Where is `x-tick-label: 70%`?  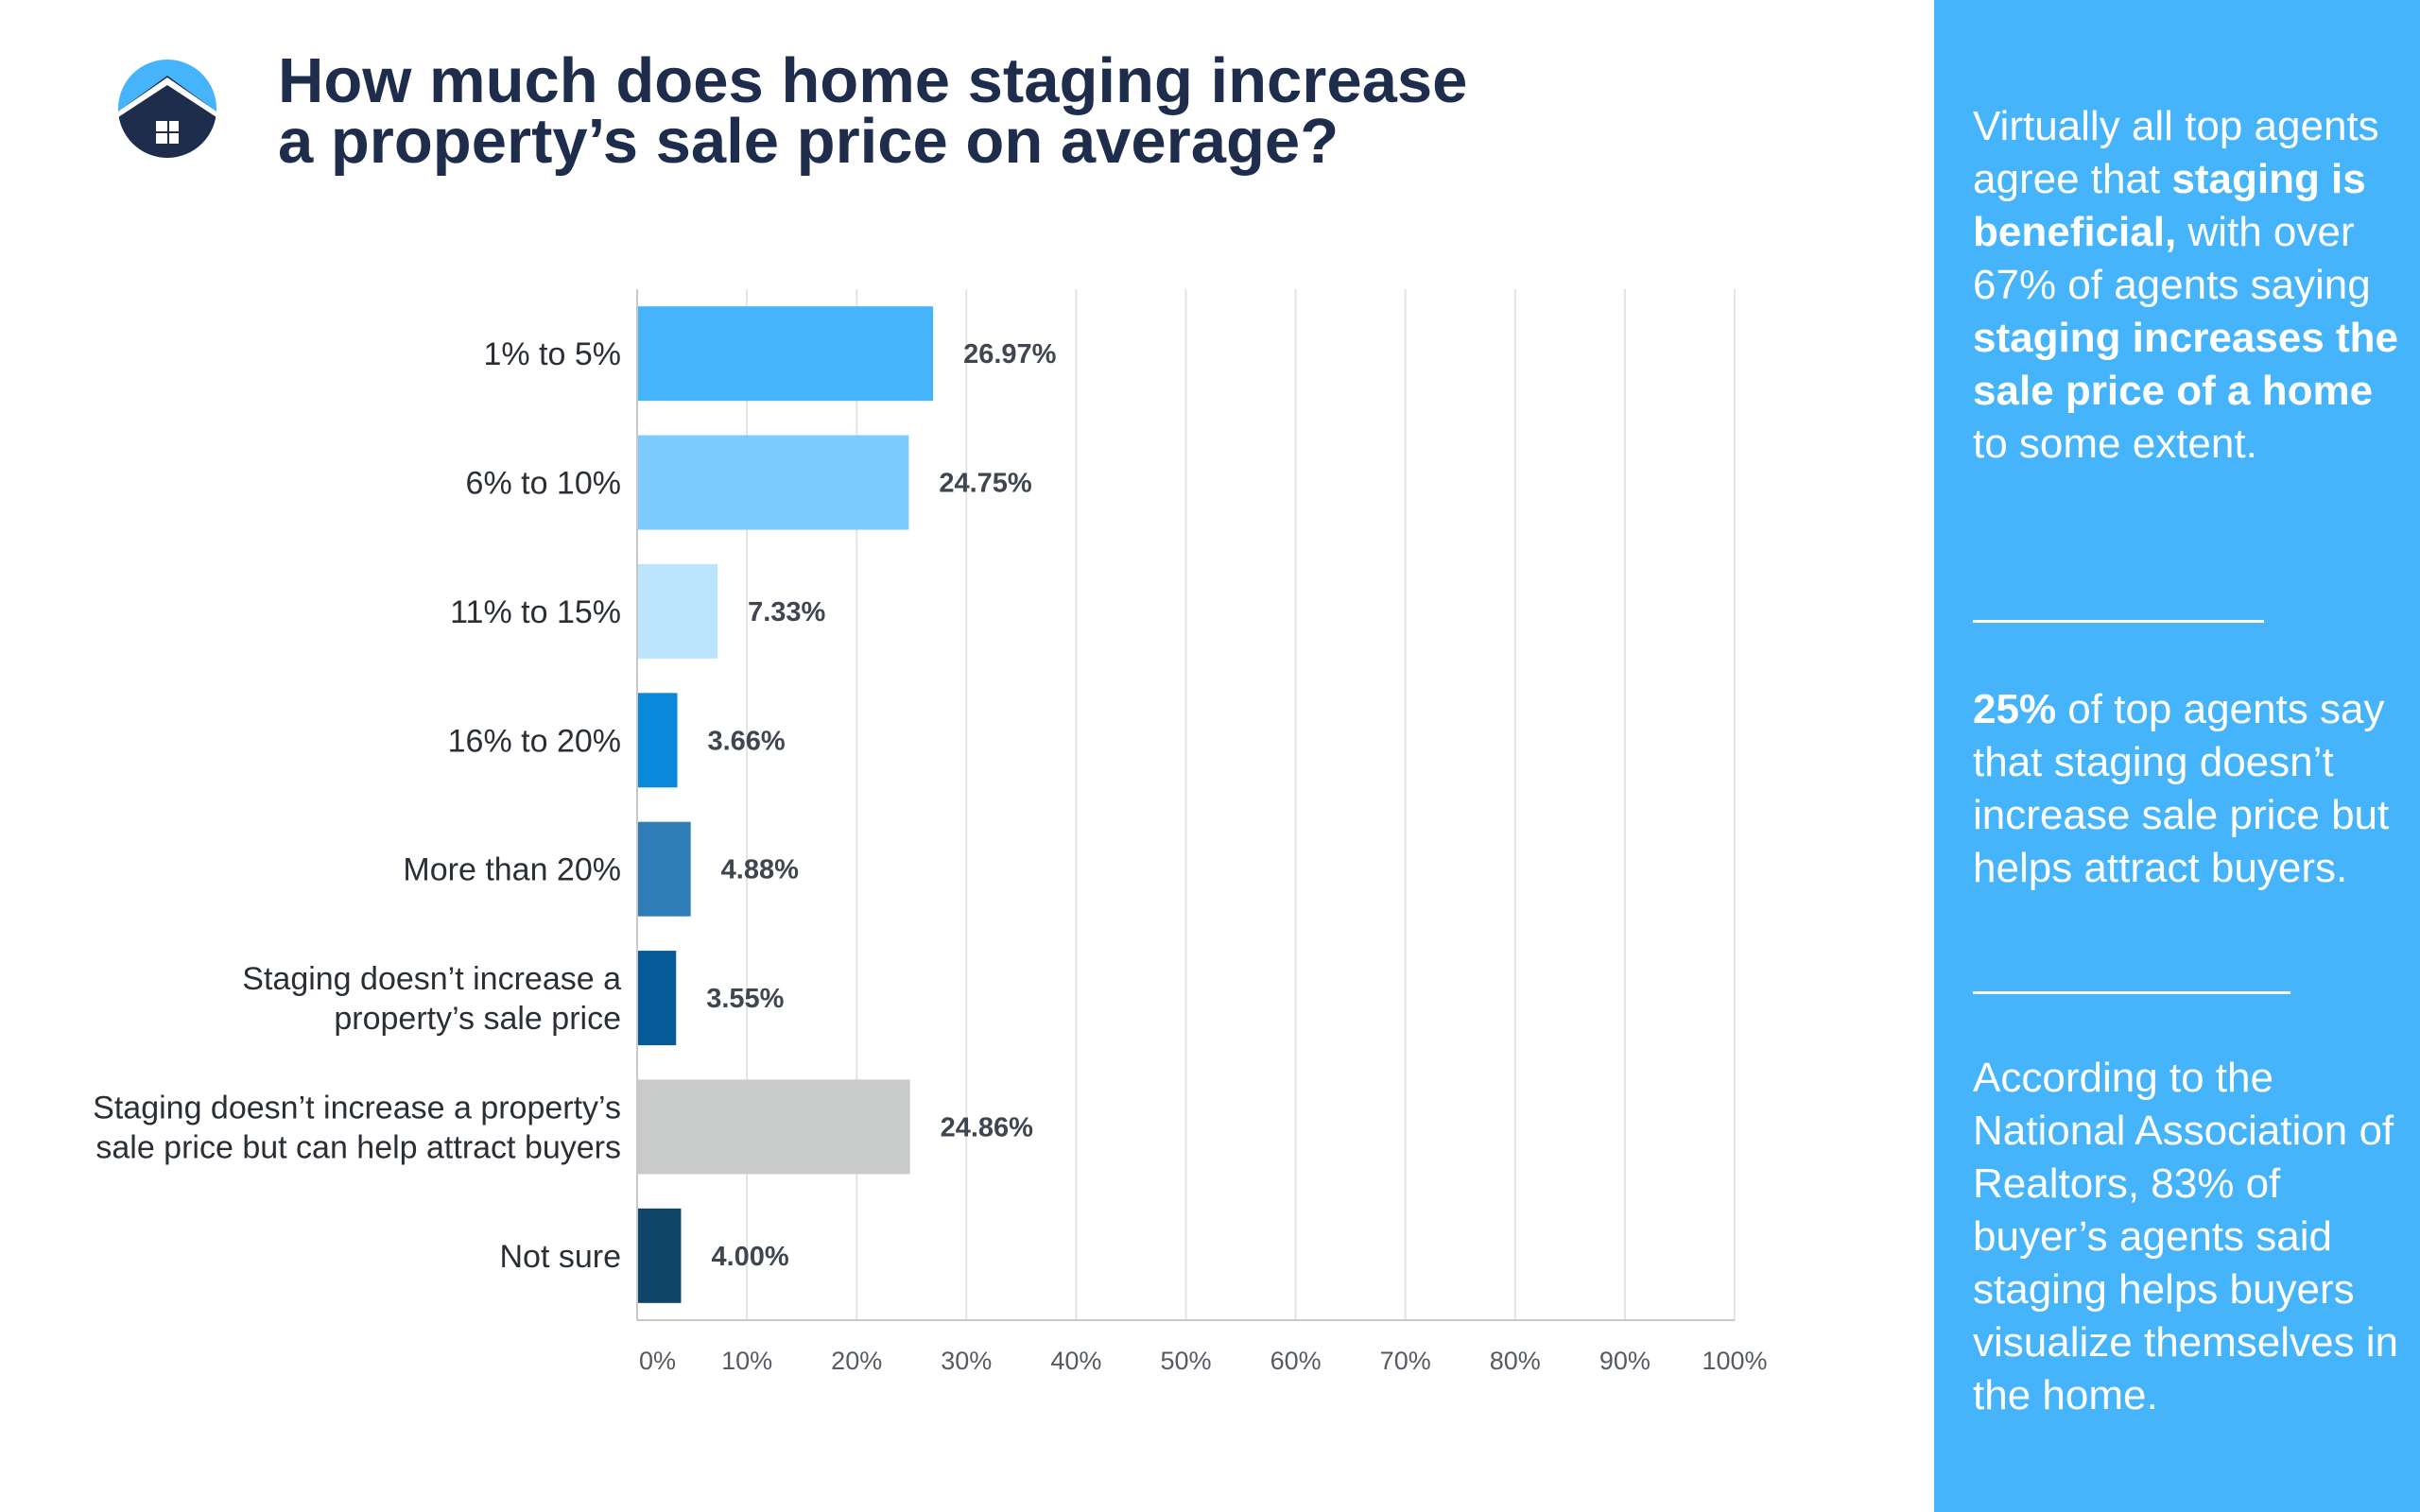 x-tick-label: 70% is located at coordinates (1405, 1361).